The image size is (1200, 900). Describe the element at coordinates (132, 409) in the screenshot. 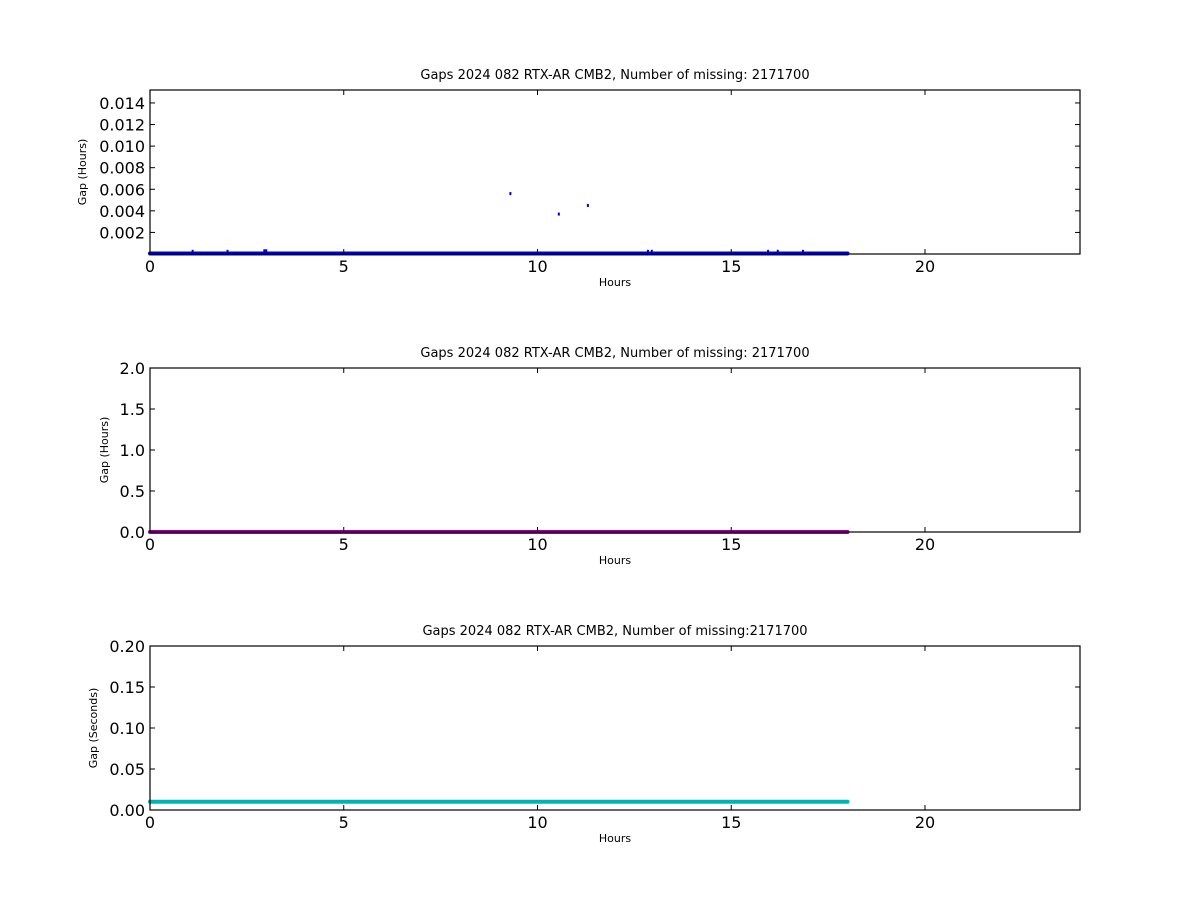

I see `y-tick-label: 1.5` at that location.